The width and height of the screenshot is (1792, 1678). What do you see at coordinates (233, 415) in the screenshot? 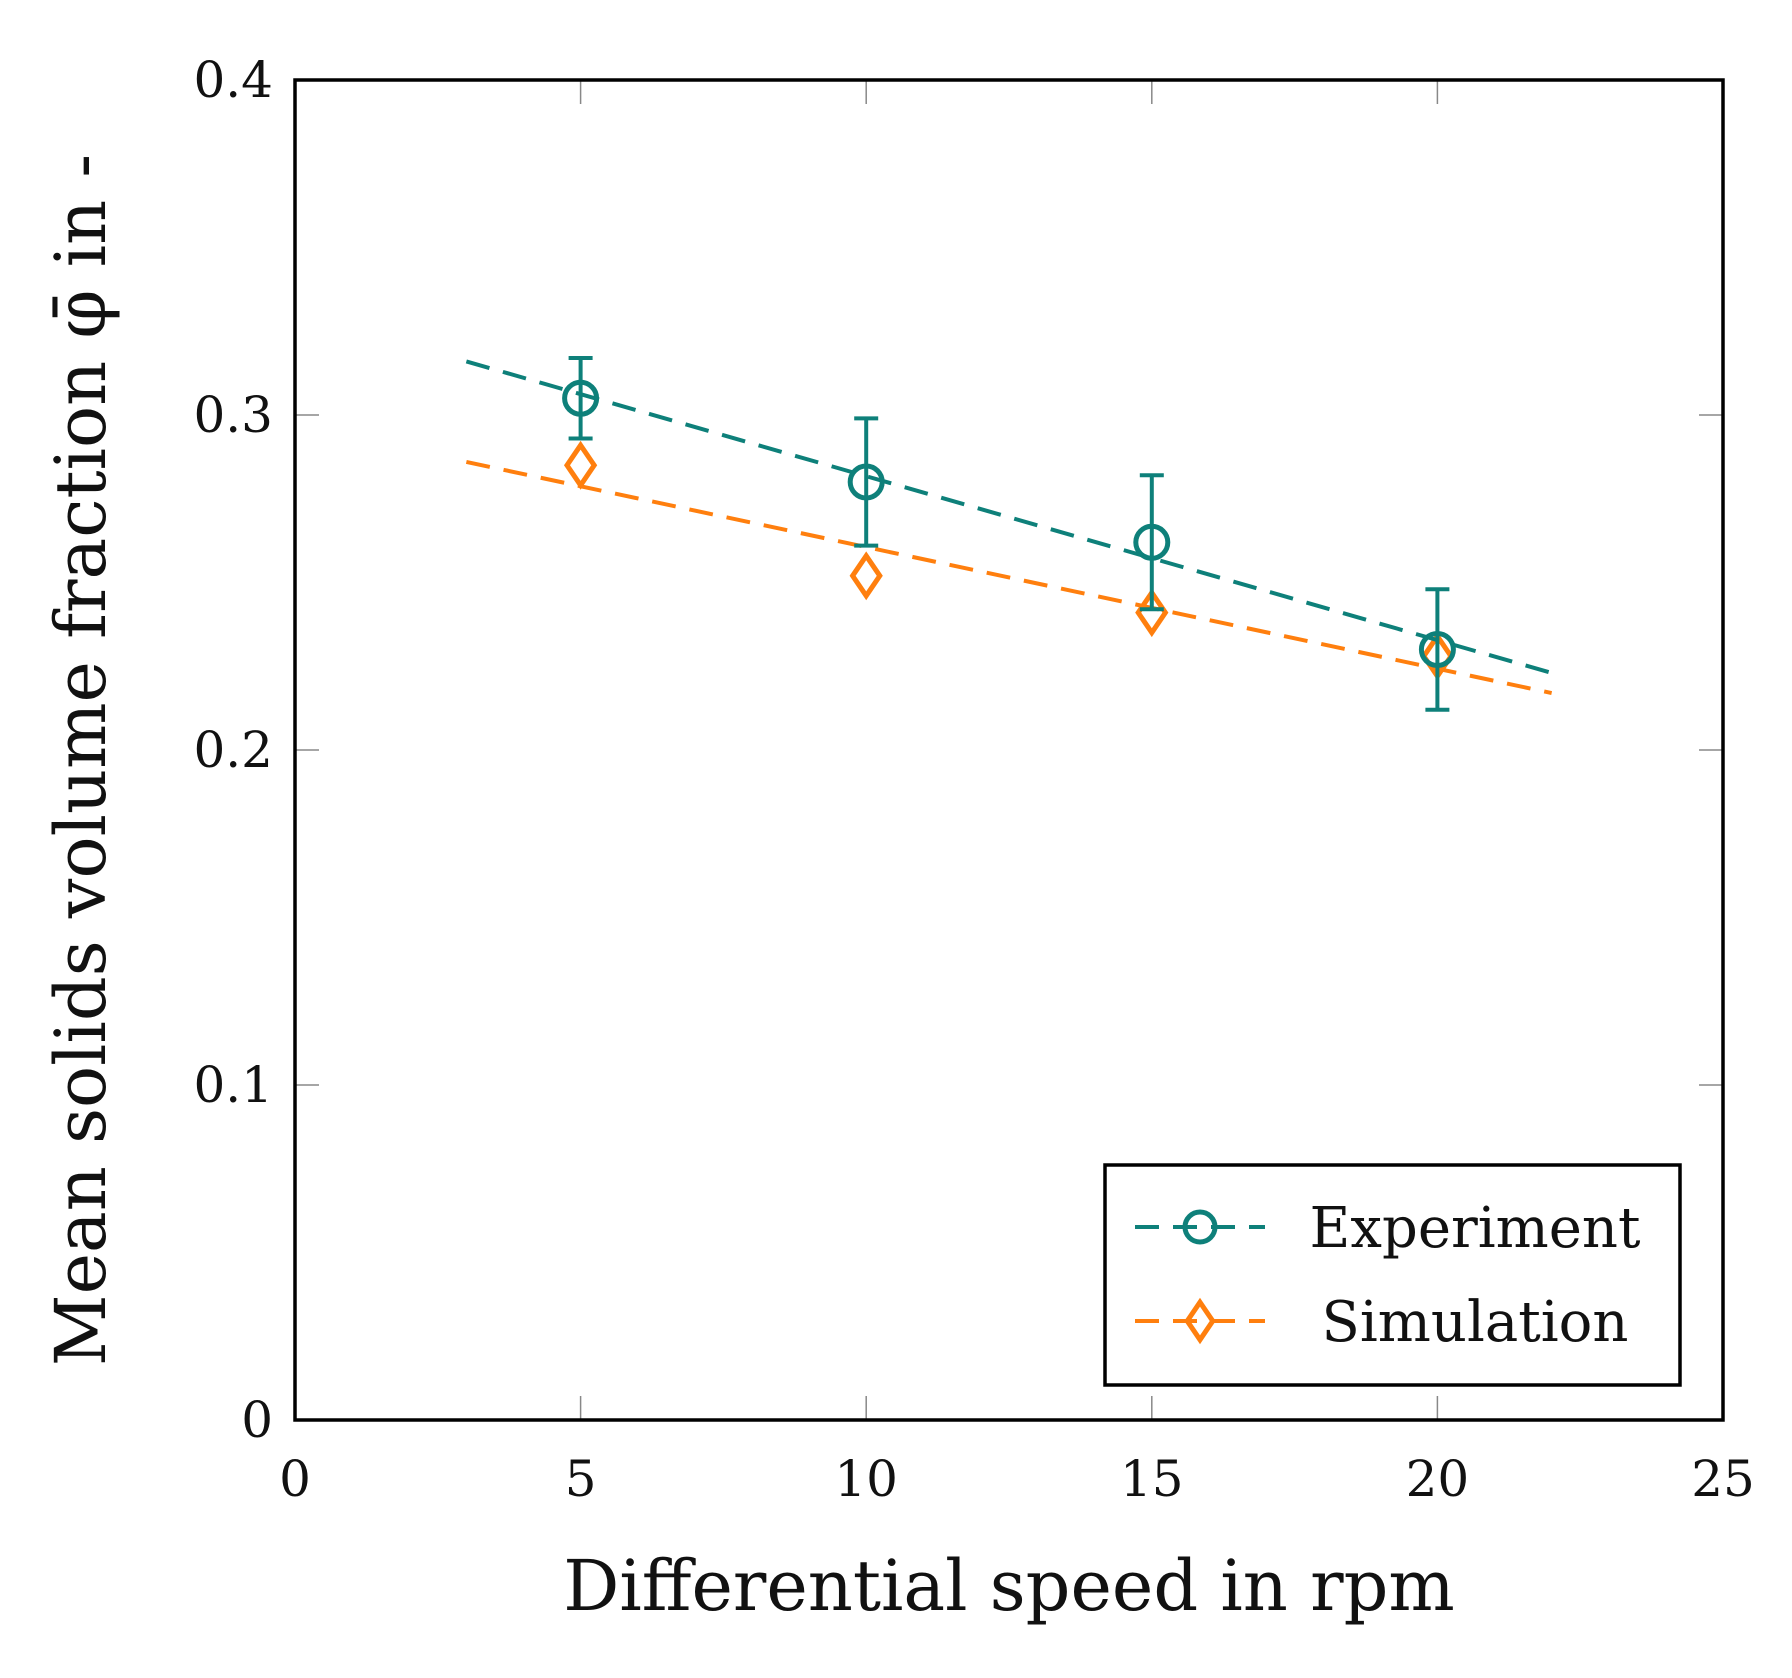
I see `y-tick-label: 0.3` at bounding box center [233, 415].